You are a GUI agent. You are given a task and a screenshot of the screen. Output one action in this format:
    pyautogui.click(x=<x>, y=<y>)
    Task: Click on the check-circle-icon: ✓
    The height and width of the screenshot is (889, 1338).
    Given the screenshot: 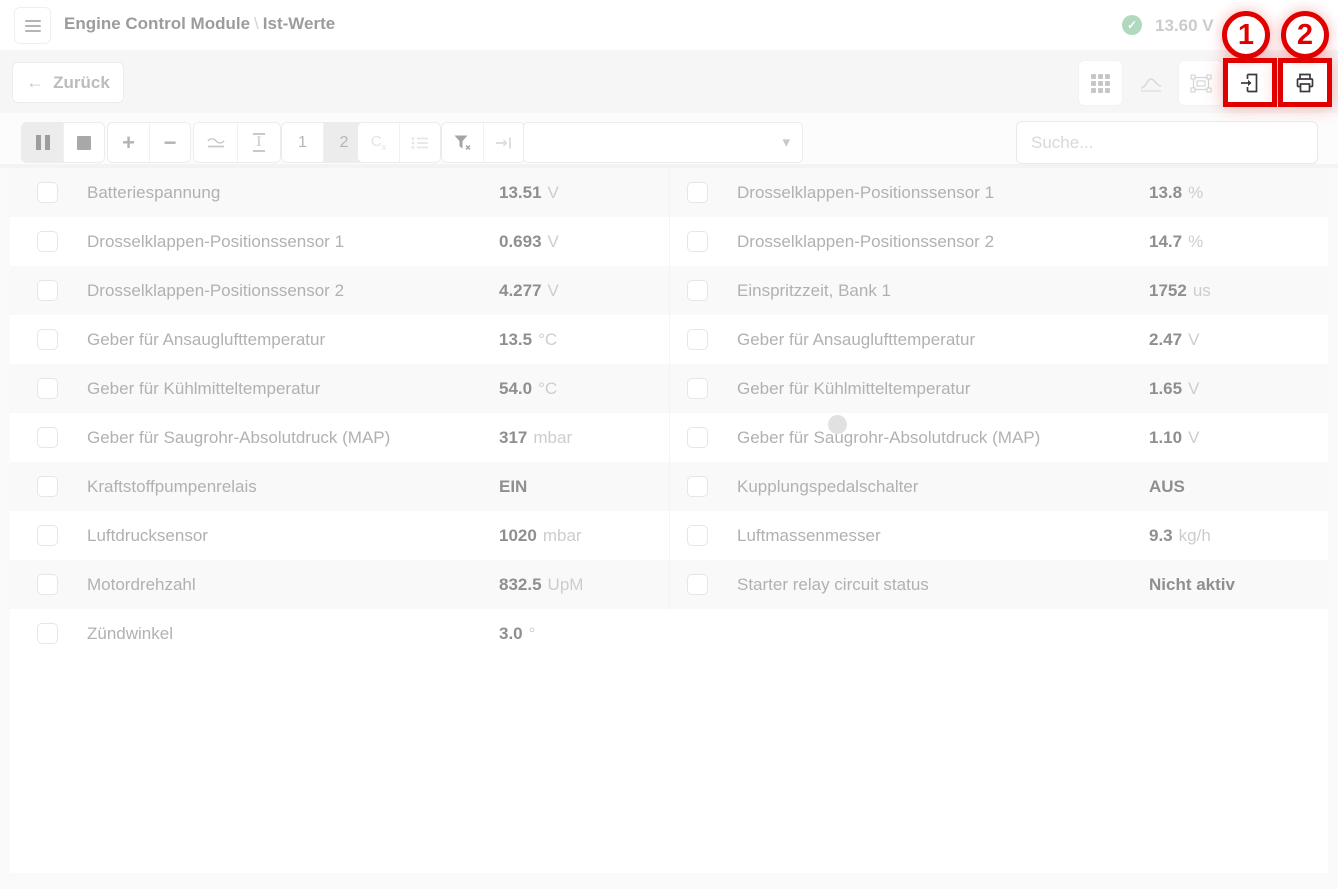 What is the action you would take?
    pyautogui.click(x=1132, y=25)
    